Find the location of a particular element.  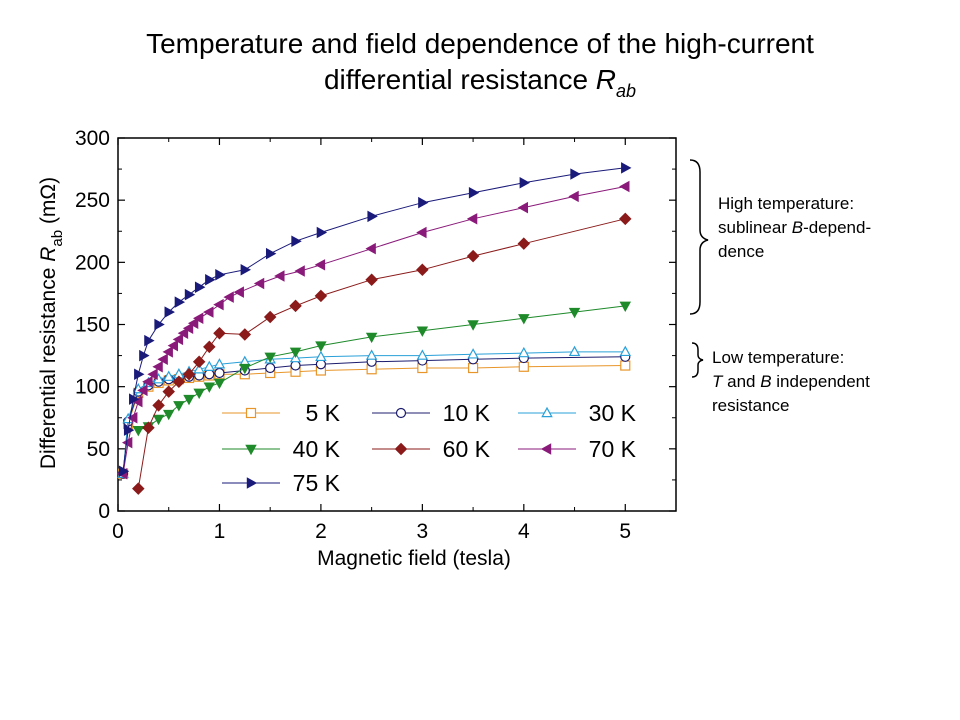

high-temperature-brace is located at coordinates (699, 237).